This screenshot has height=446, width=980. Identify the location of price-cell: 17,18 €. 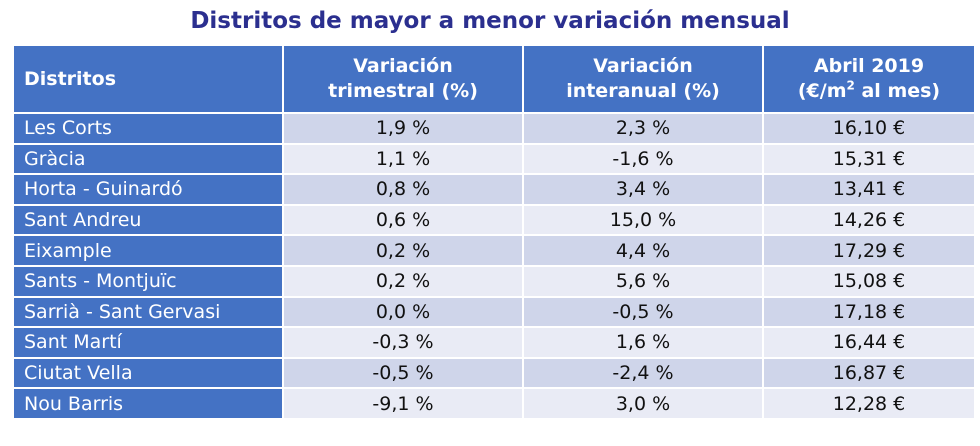
(869, 312).